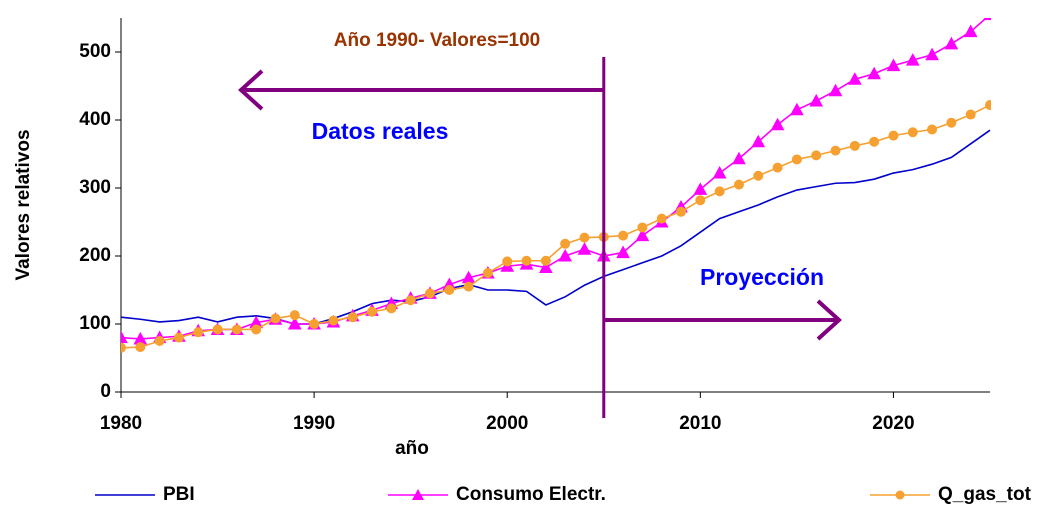 Image resolution: width=1052 pixels, height=508 pixels. What do you see at coordinates (380, 131) in the screenshot?
I see `annotation: Datos reales` at bounding box center [380, 131].